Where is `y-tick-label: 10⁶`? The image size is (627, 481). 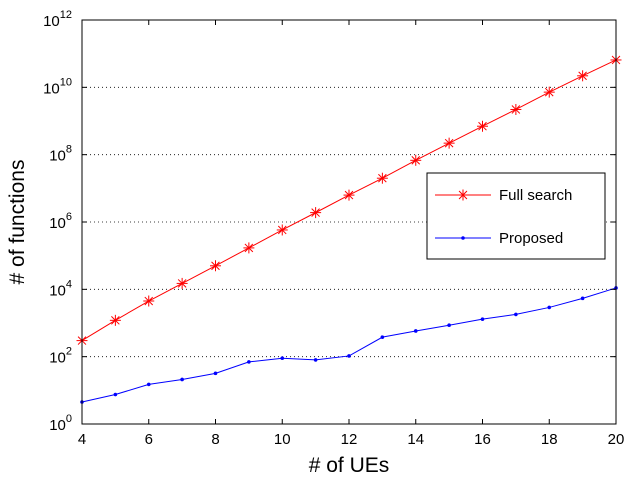 y-tick-label: 10⁶ is located at coordinates (60, 221).